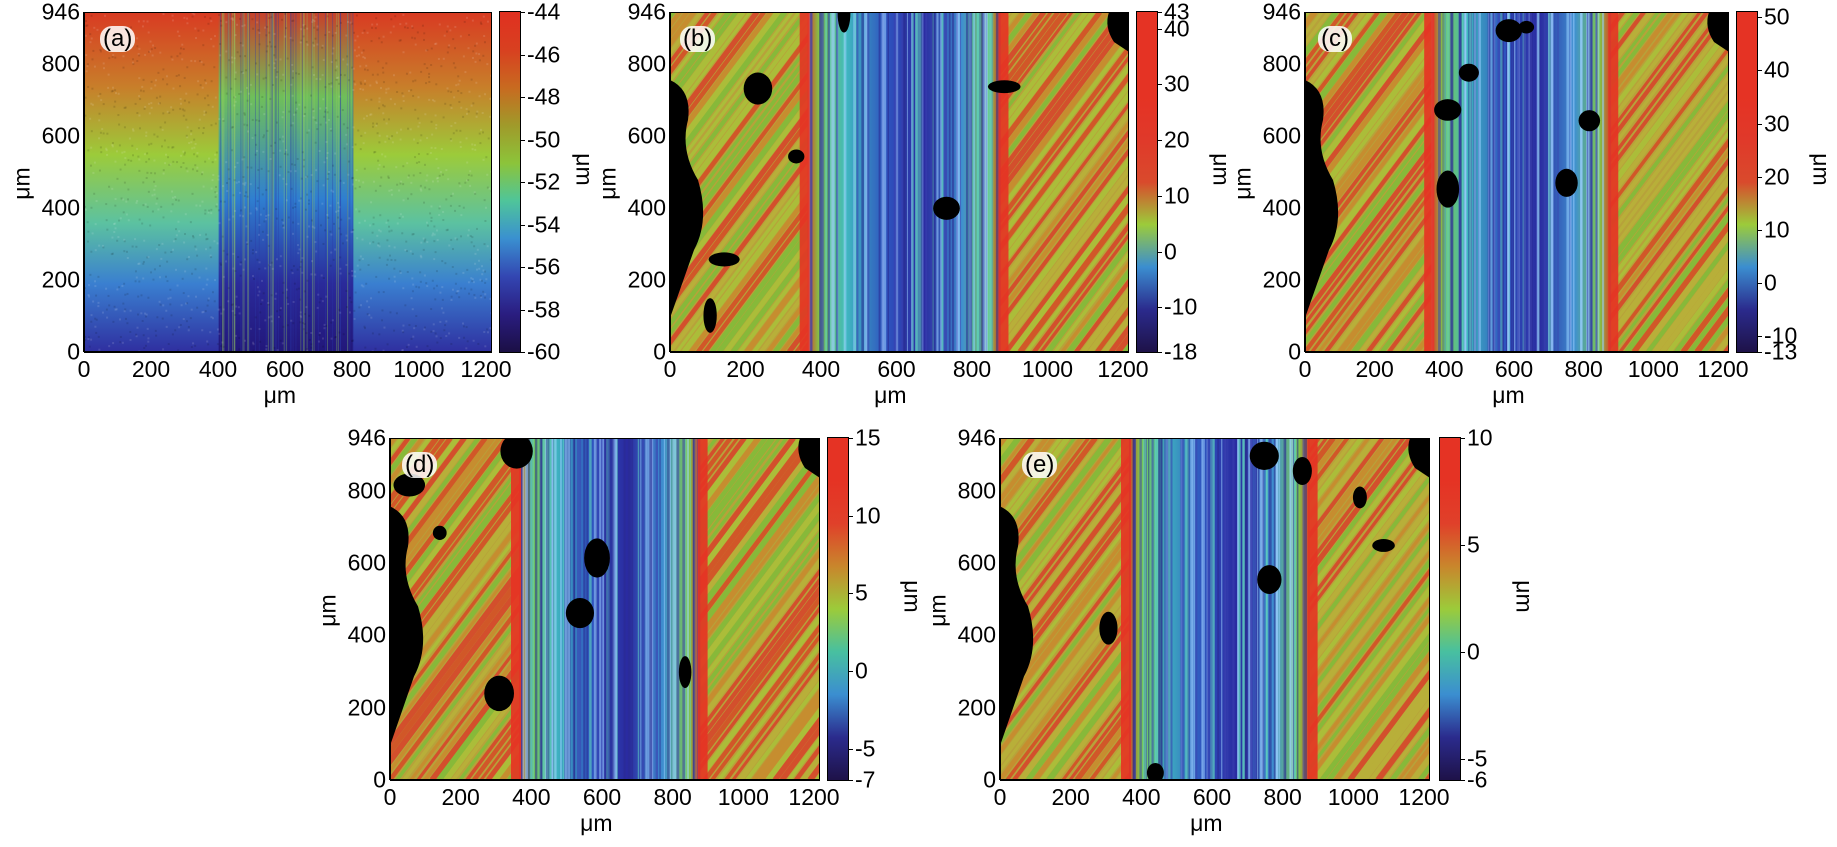 The width and height of the screenshot is (1837, 847). I want to click on colorbar-tick-label: -48, so click(544, 96).